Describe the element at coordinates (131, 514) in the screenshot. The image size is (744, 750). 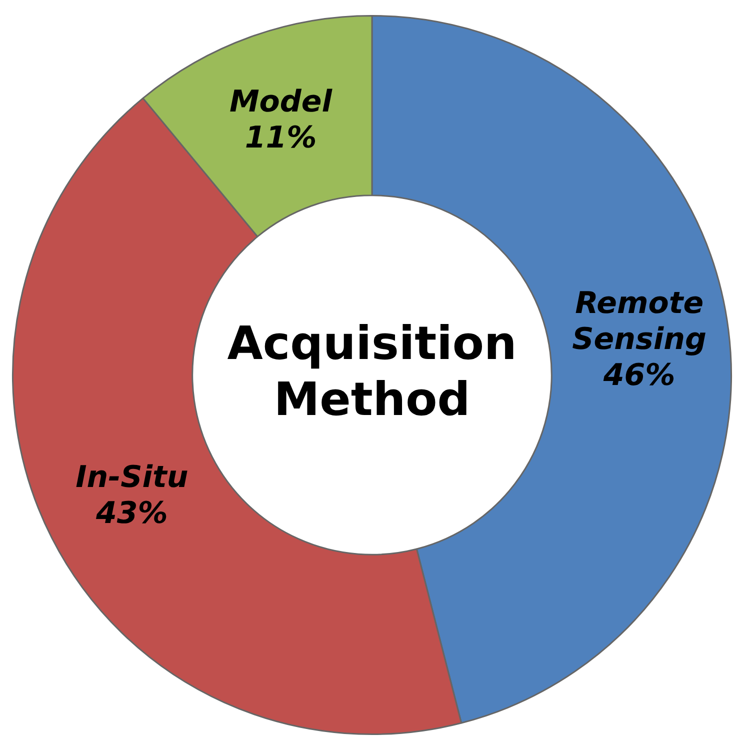
I see `data-label: 43%` at that location.